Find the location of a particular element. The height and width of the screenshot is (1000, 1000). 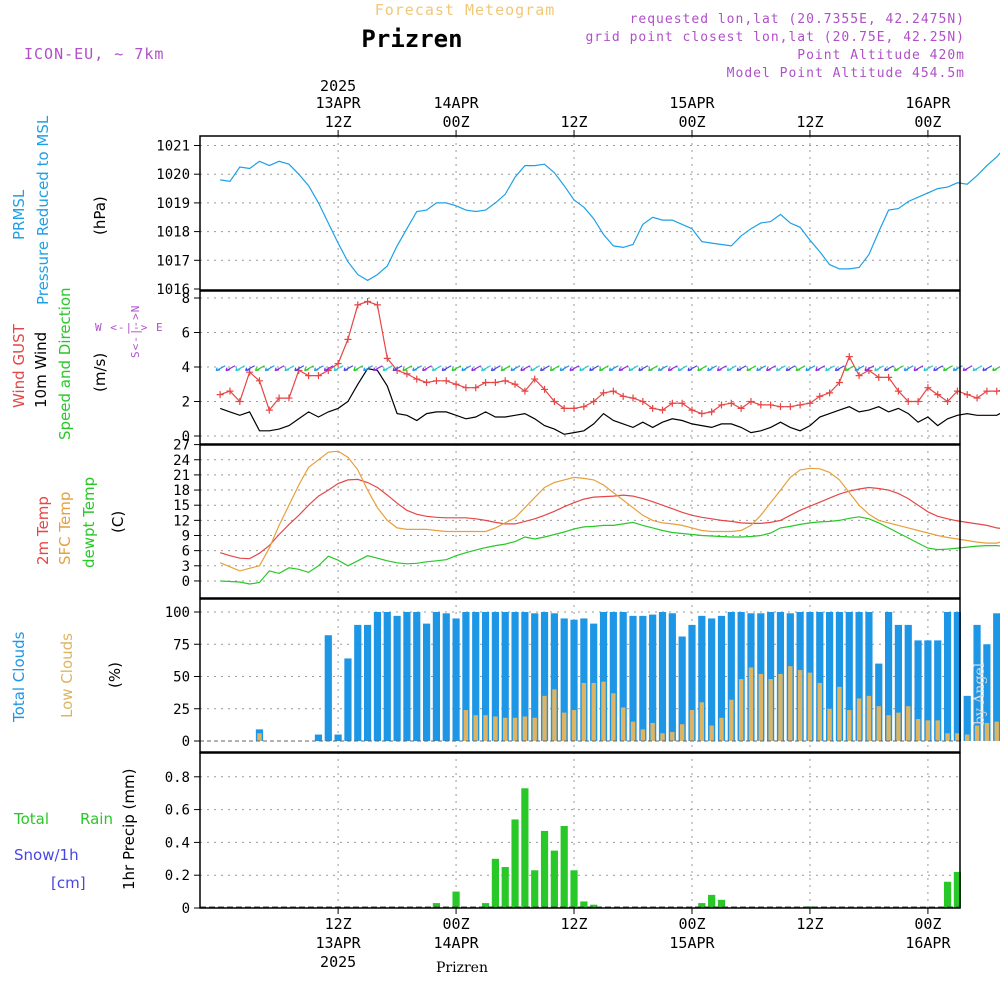

precip-unit-label: 1hr Precip (mm) is located at coordinates (129, 829).